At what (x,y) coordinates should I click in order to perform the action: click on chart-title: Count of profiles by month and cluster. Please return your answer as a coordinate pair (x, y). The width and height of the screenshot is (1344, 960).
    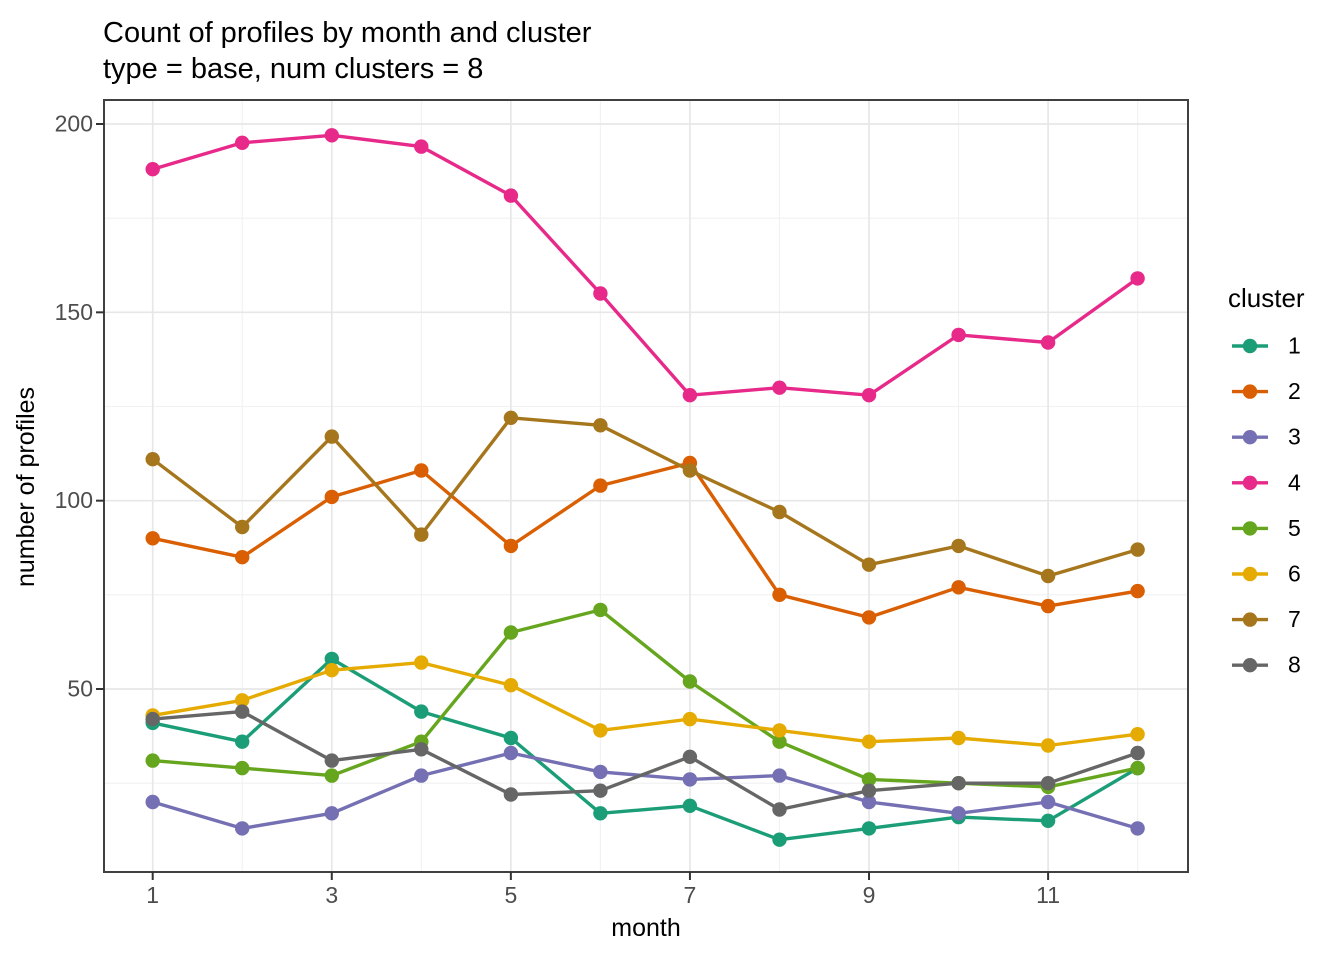
    Looking at the image, I should click on (347, 33).